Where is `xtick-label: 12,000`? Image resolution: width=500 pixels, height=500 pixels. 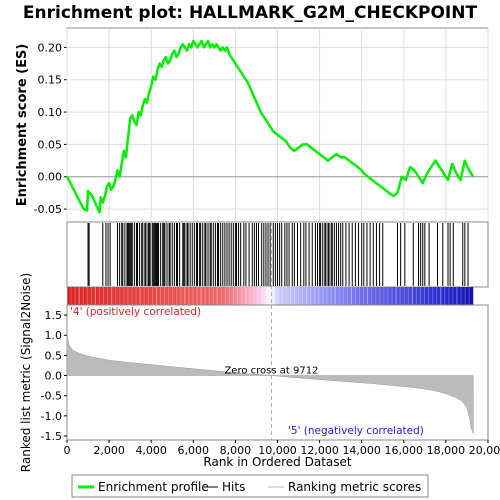 xtick-label: 12,000 is located at coordinates (319, 450).